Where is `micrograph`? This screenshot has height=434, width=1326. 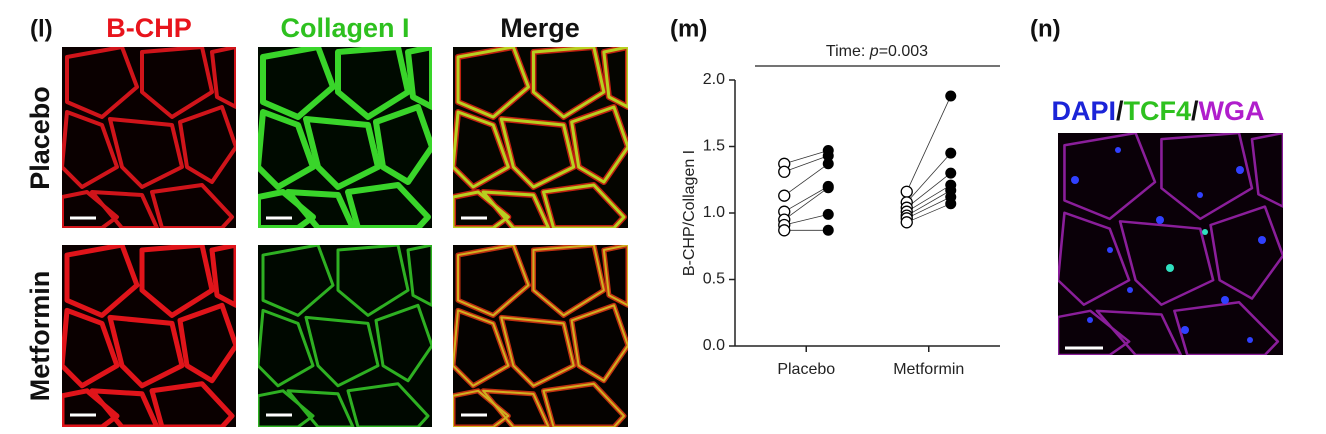
micrograph is located at coordinates (1170, 244).